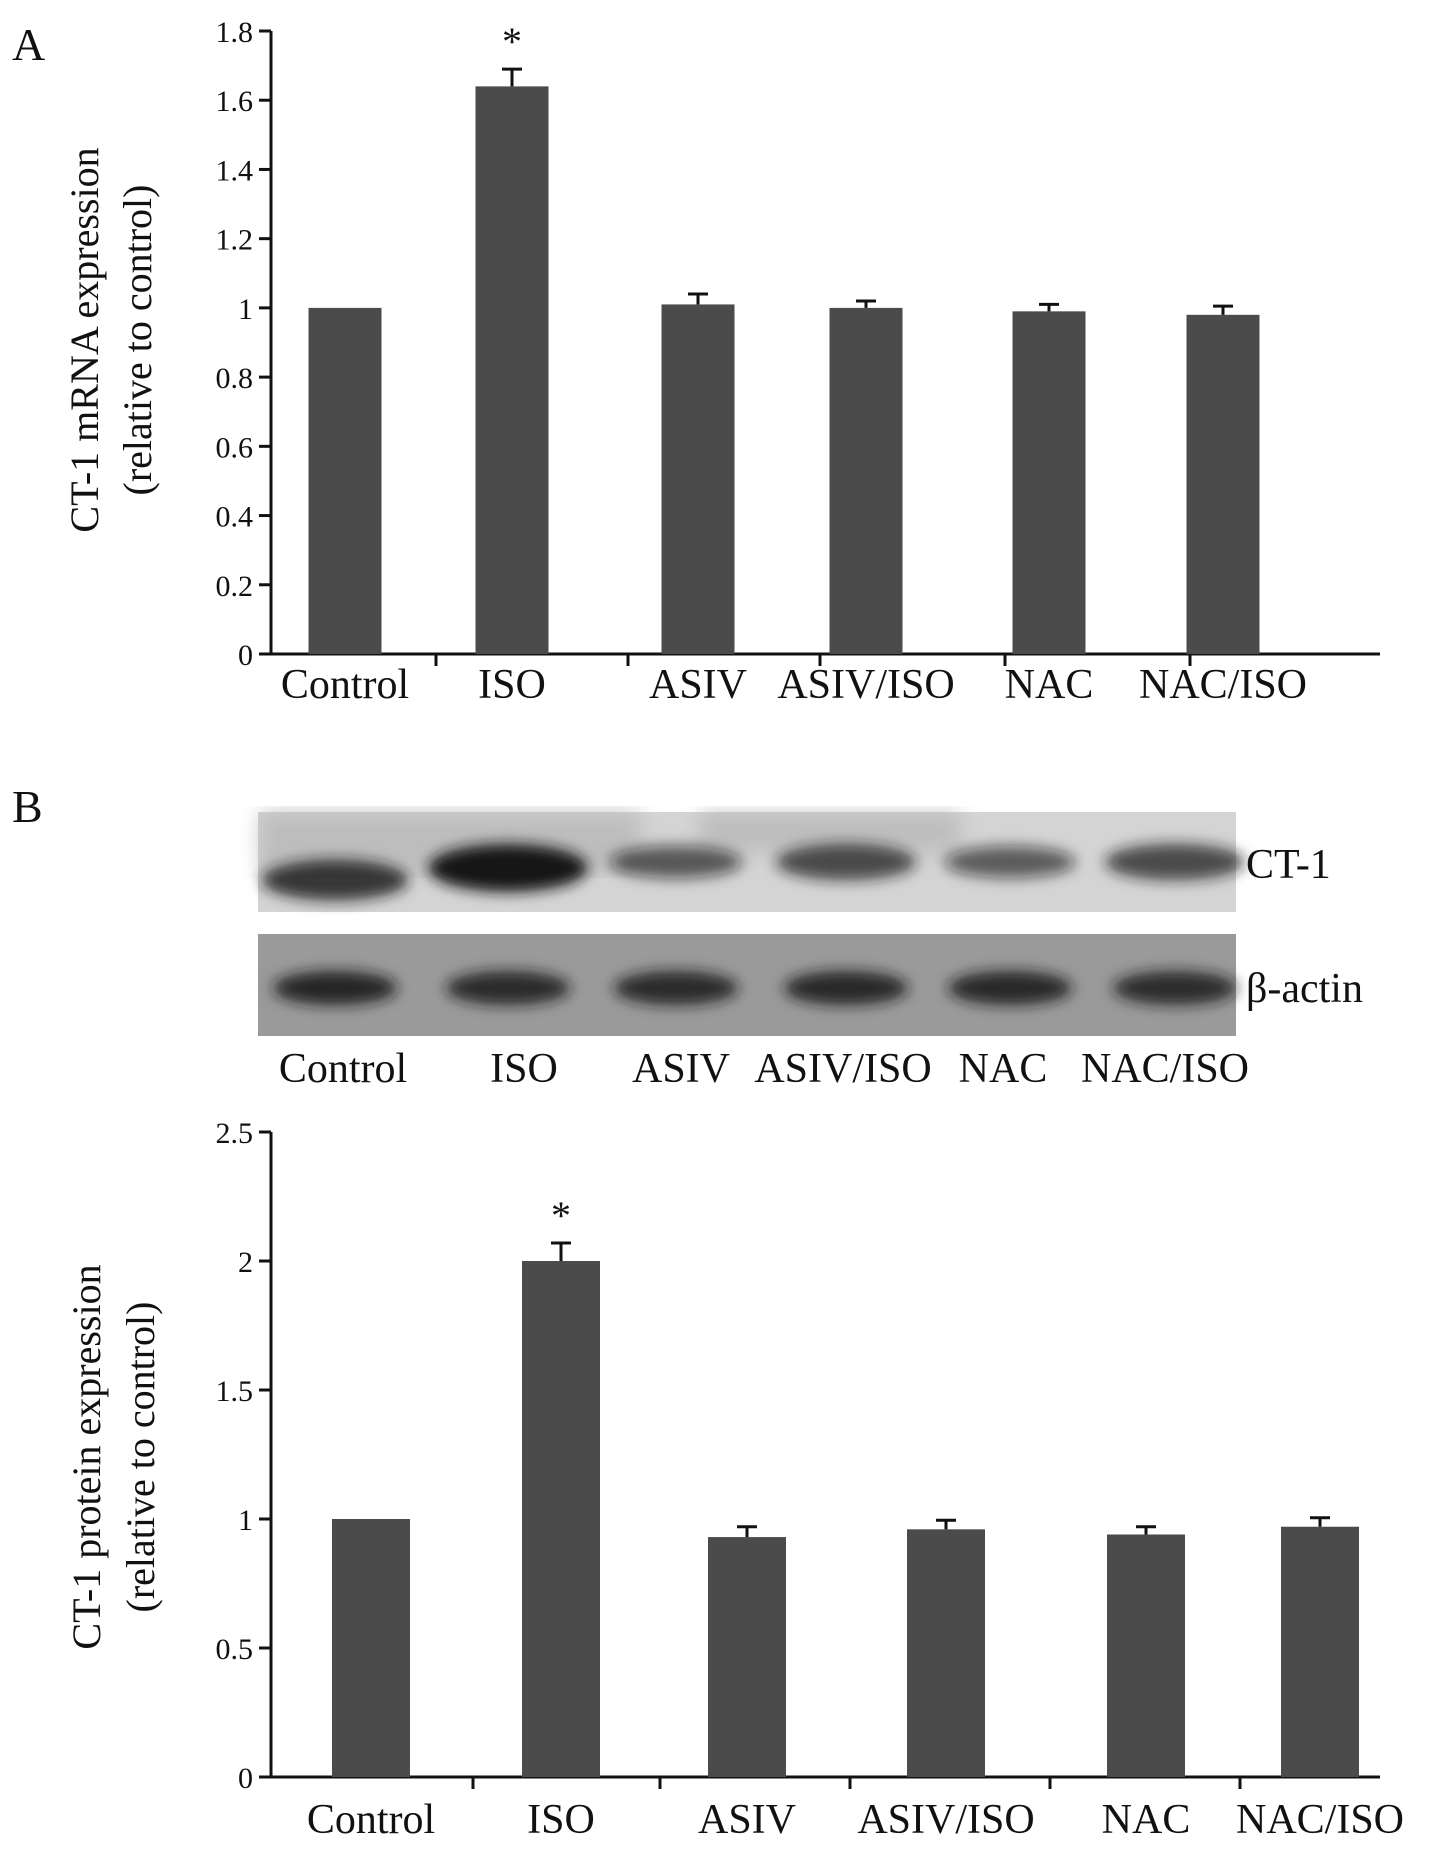 This screenshot has height=1854, width=1441. What do you see at coordinates (27, 806) in the screenshot?
I see `panel-b-label: B` at bounding box center [27, 806].